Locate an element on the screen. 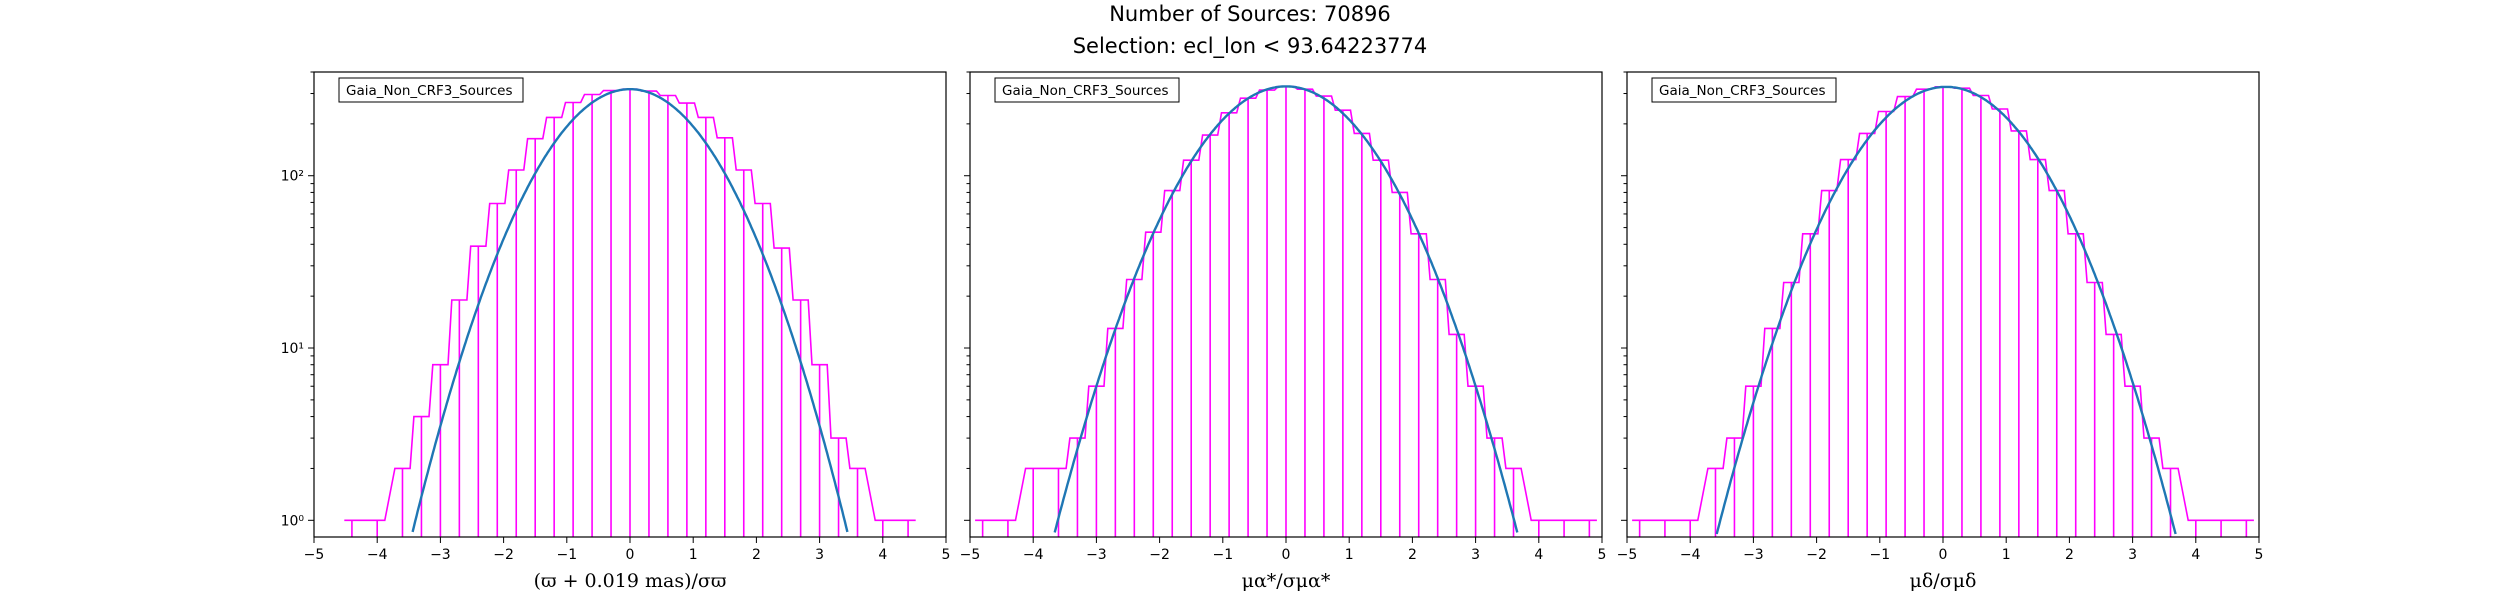 This screenshot has width=2500, height=600. figure-title-line2: Selection: ecl_lon < 93.64223774 is located at coordinates (1250, 46).